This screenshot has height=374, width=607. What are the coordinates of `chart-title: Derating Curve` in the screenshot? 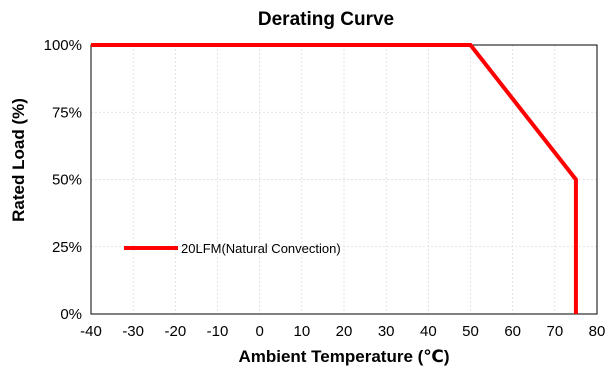 It's located at (326, 19).